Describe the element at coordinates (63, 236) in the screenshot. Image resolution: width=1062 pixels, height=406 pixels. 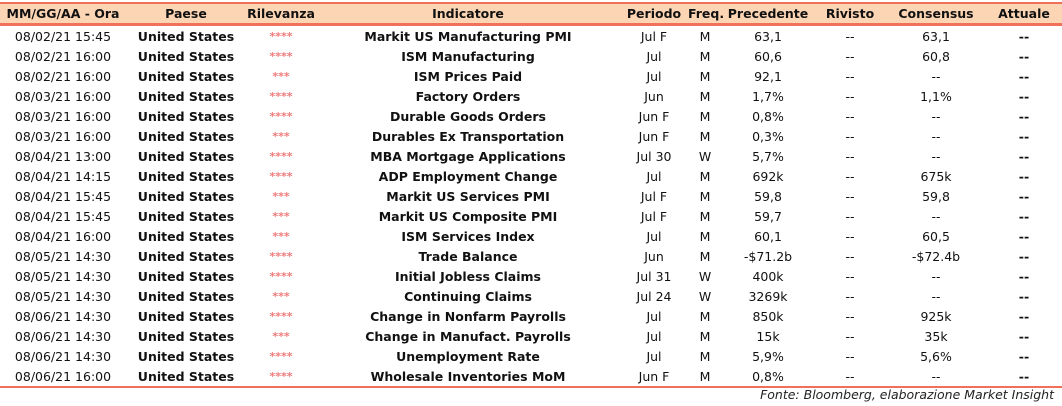
I see `cell-date-time: 08/04/21 16:00` at that location.